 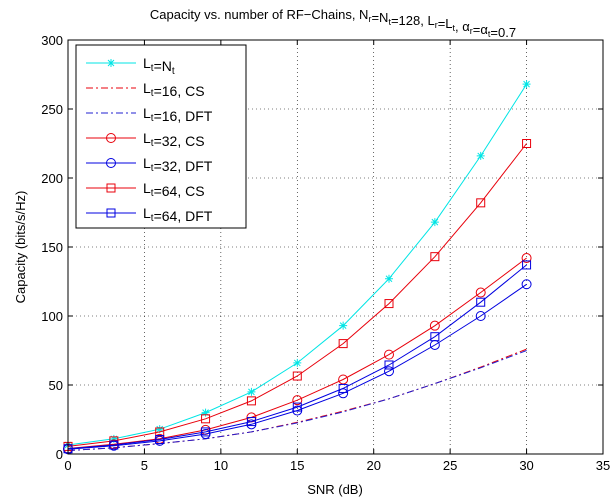 What do you see at coordinates (373, 465) in the screenshot?
I see `x-tick-label: 20` at bounding box center [373, 465].